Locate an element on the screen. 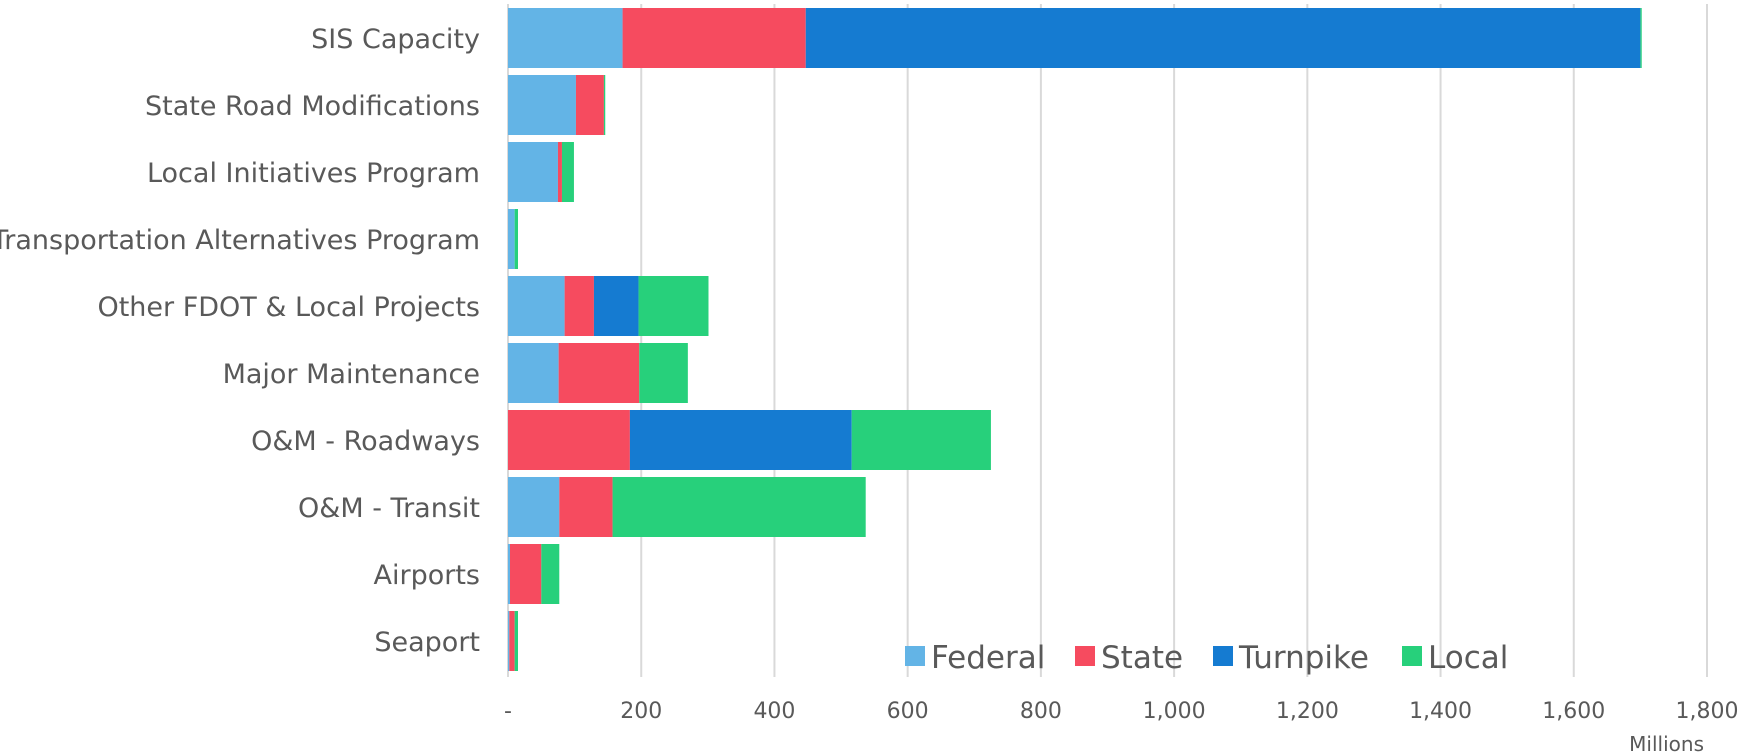 This screenshot has height=755, width=1754. x-tick-label-1: 200 is located at coordinates (641, 711).